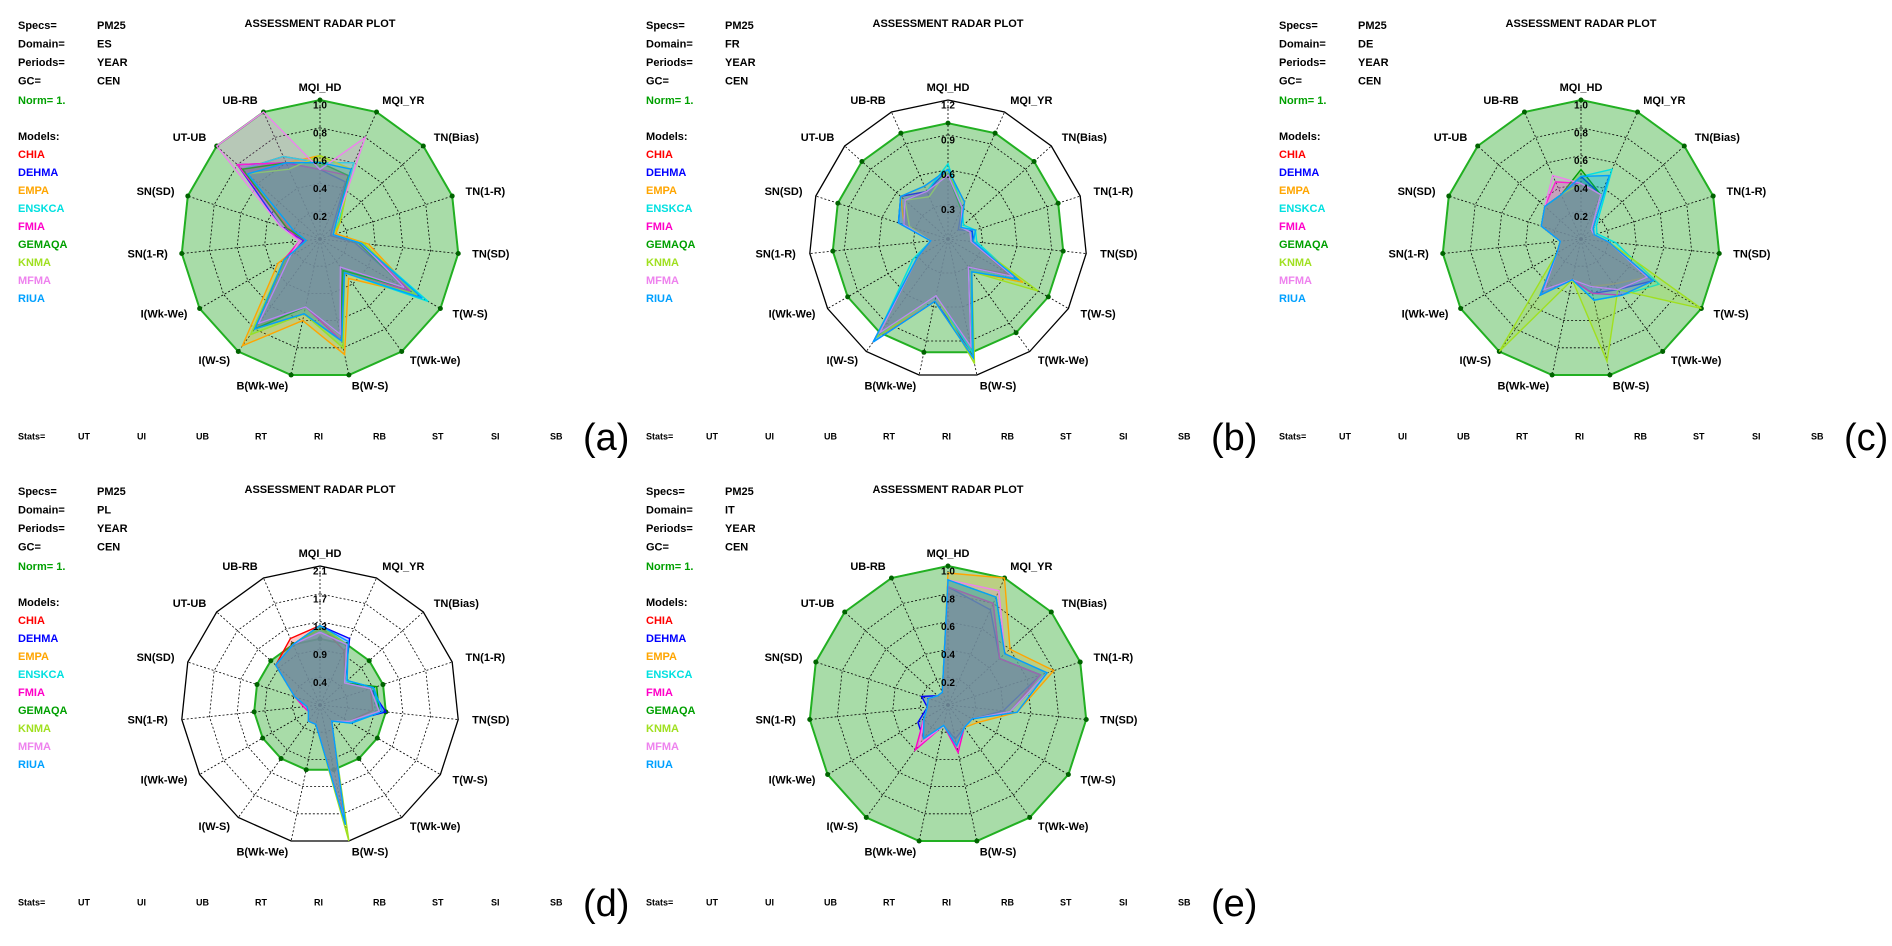  Describe the element at coordinates (403, 567) in the screenshot. I see `axis-label: MQI_YR` at that location.